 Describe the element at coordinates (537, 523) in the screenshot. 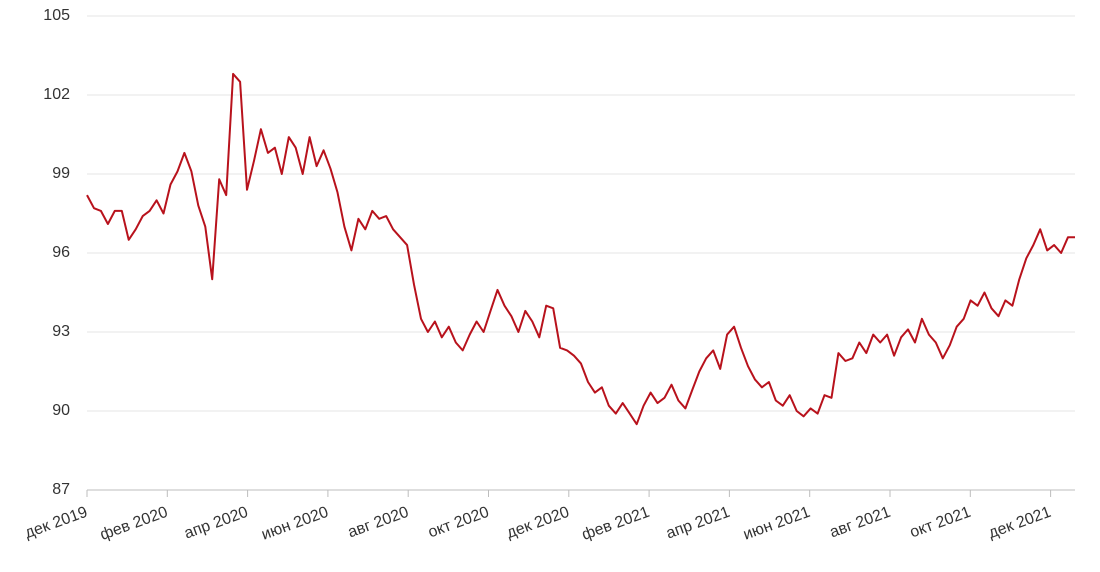

I see `x-tick-label: дек 2020` at that location.